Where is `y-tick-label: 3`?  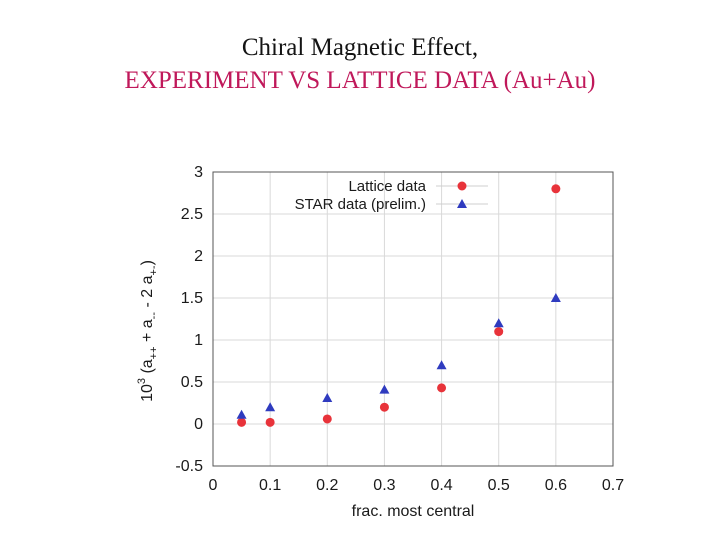 y-tick-label: 3 is located at coordinates (198, 172).